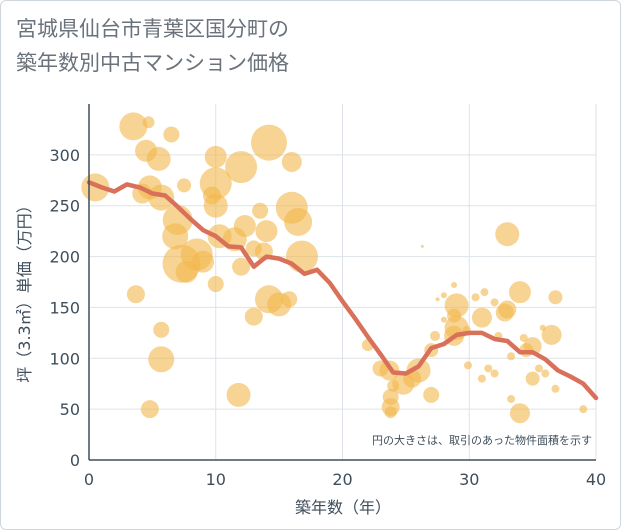 The height and width of the screenshot is (530, 621). What do you see at coordinates (596, 479) in the screenshot?
I see `x-tick-label: 40` at bounding box center [596, 479].